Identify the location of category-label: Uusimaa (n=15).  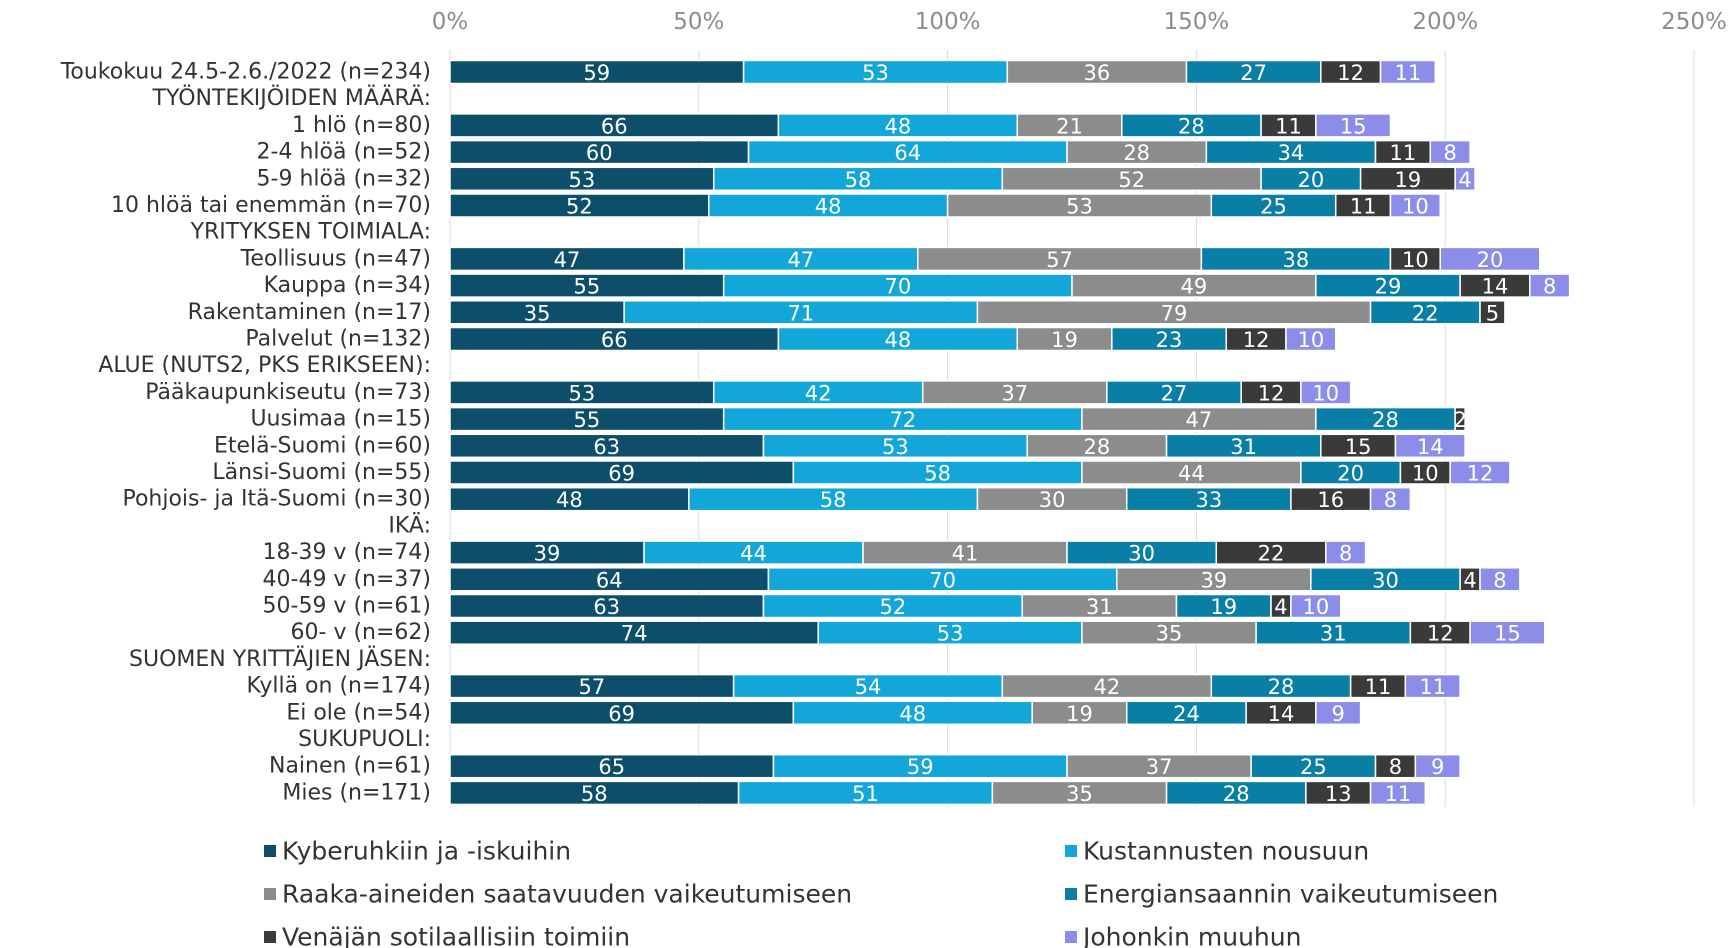
(340, 419).